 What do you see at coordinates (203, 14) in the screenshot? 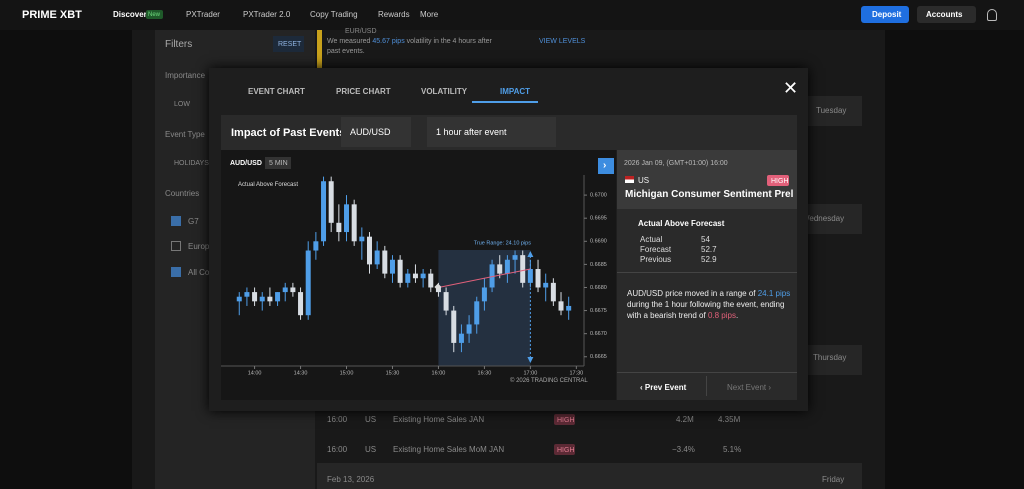
I see `nav-item: PXTrader` at bounding box center [203, 14].